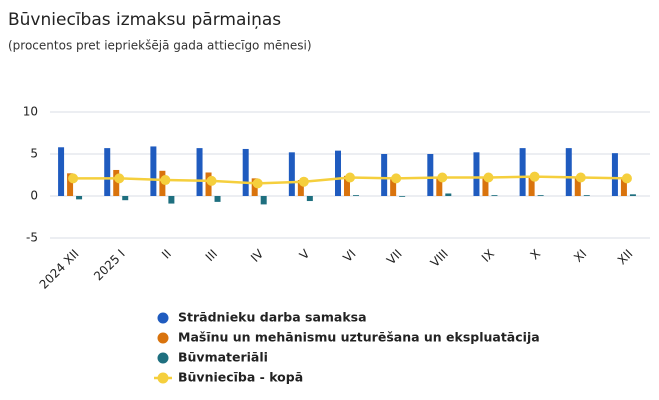 The image size is (659, 400). What do you see at coordinates (59, 269) in the screenshot?
I see `x-tick-label: 2024 XII` at bounding box center [59, 269].